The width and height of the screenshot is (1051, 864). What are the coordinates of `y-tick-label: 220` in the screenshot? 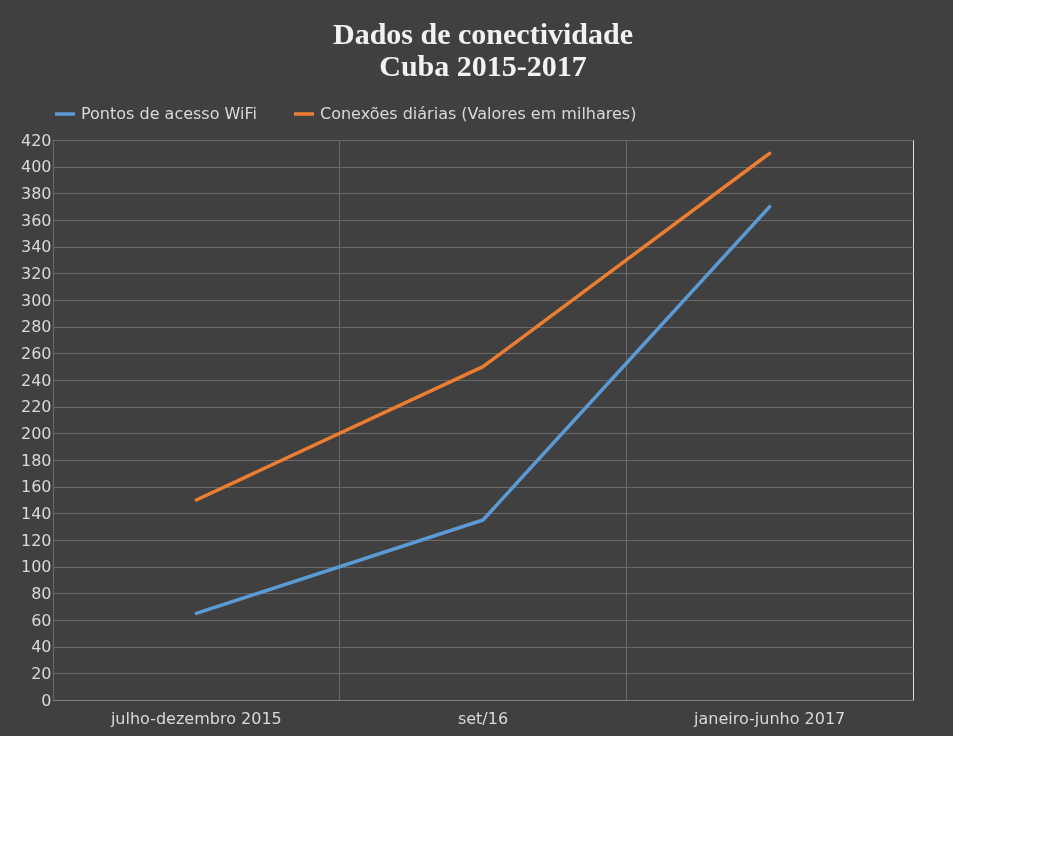 It's located at (36, 407).